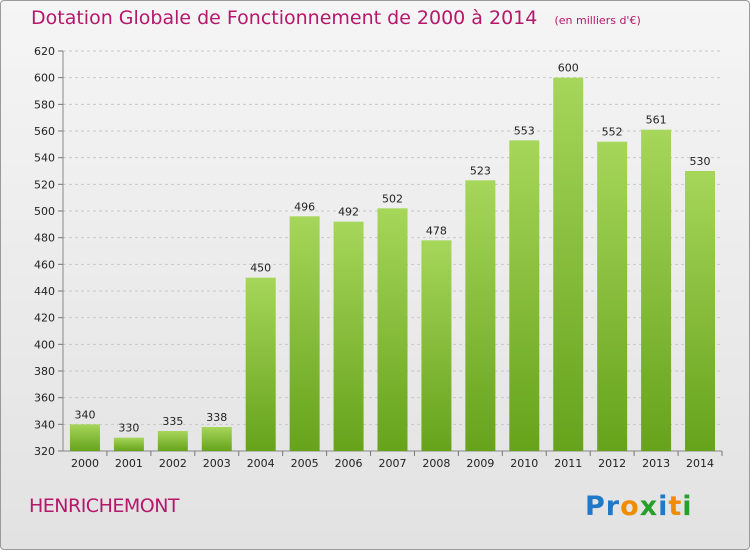  Describe the element at coordinates (348, 212) in the screenshot. I see `data-label: 492` at that location.